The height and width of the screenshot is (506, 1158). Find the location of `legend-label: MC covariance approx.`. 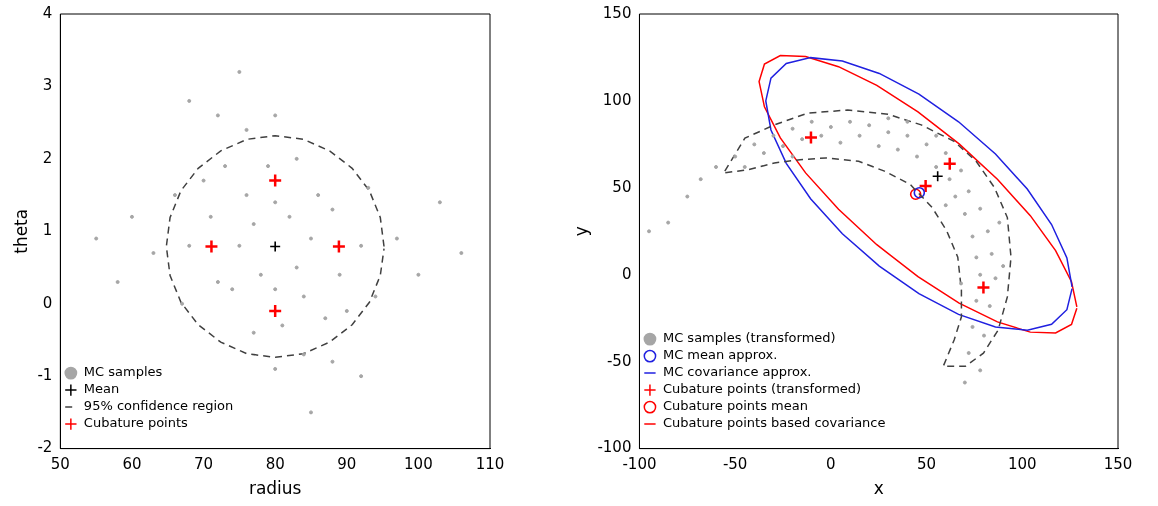

legend-label: MC covariance approx. is located at coordinates (737, 372).